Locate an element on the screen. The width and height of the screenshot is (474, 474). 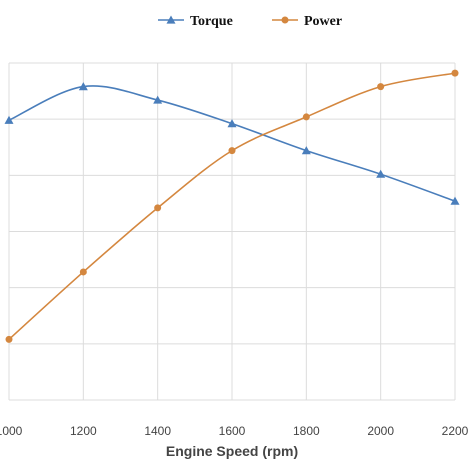
x-tick-label: 2200 is located at coordinates (455, 431).